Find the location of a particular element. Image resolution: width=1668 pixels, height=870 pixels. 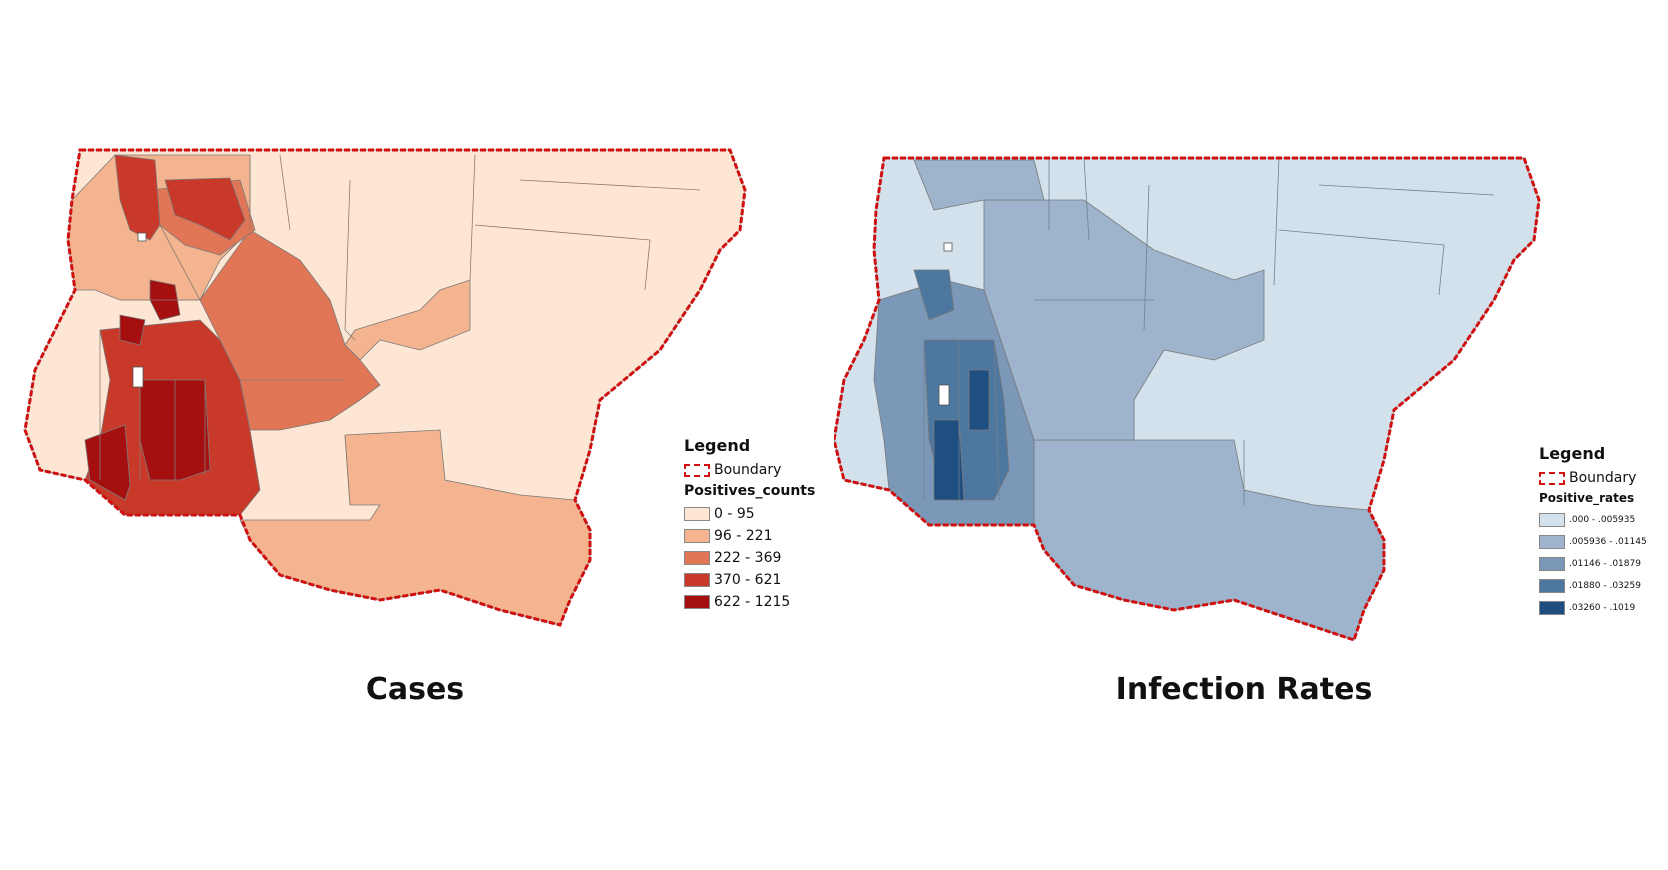

legend-class-row: 622 - 1215 is located at coordinates (749, 602).